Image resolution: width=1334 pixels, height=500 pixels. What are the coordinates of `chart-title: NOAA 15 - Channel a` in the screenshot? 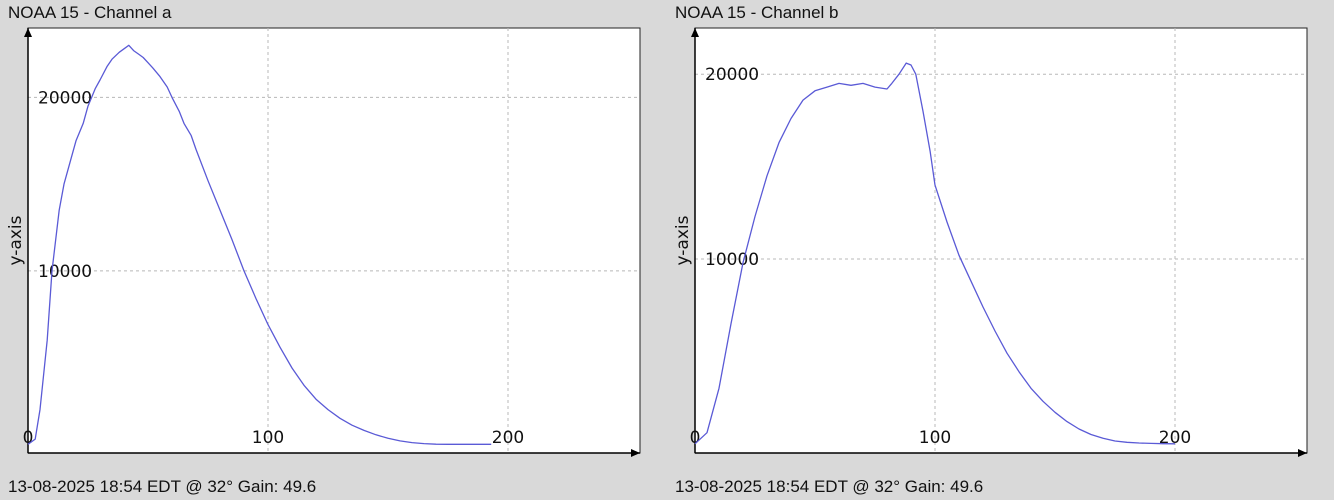 It's located at (90, 12).